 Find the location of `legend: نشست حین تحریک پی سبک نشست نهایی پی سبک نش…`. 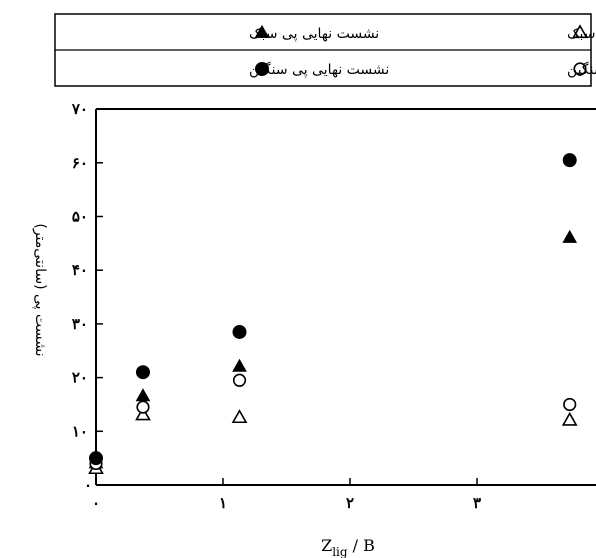

legend: نشست حین تحریک پی سبک نشست نهایی پی سبک نش… is located at coordinates (325, 50).